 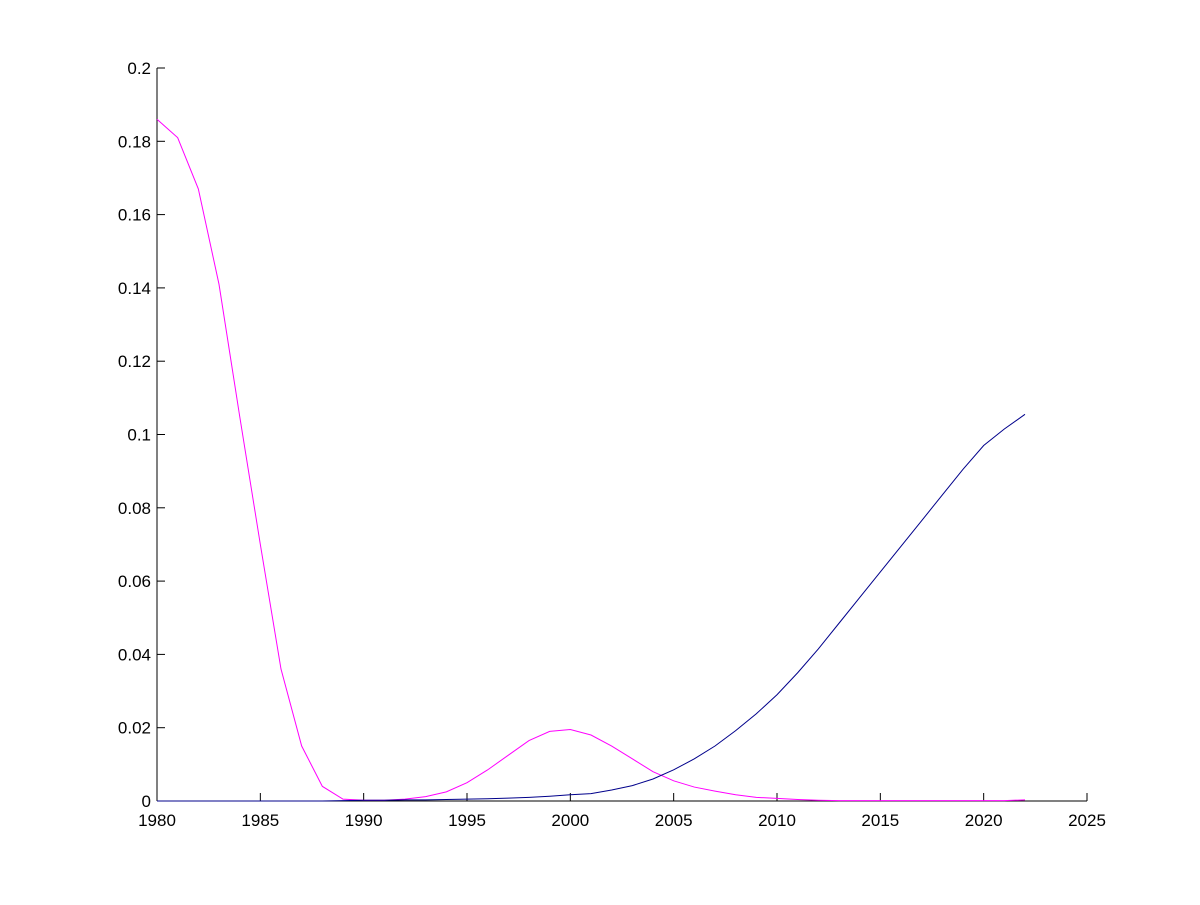 I want to click on x-tick-label: 1990, so click(x=364, y=820).